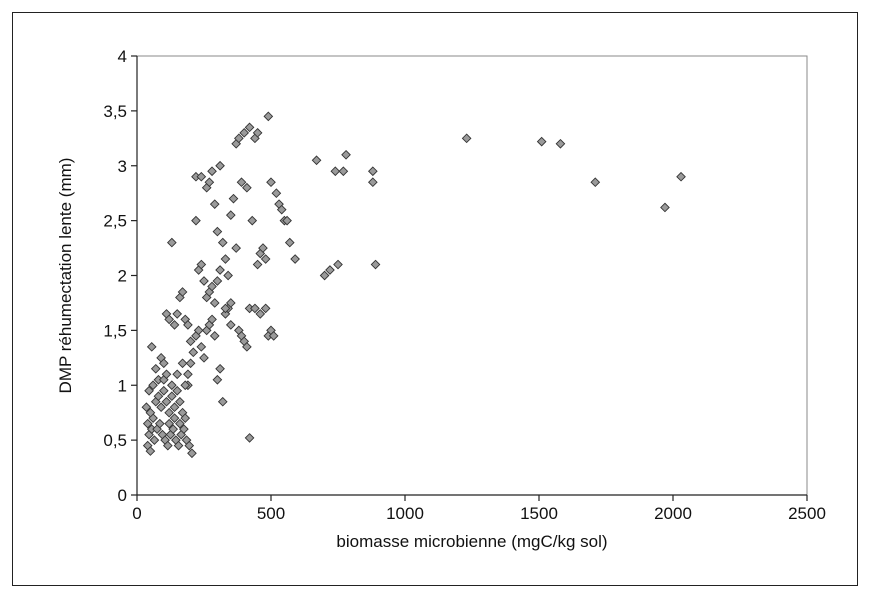 The image size is (872, 598). Describe the element at coordinates (115, 440) in the screenshot. I see `y-tick-label: 0,5` at that location.